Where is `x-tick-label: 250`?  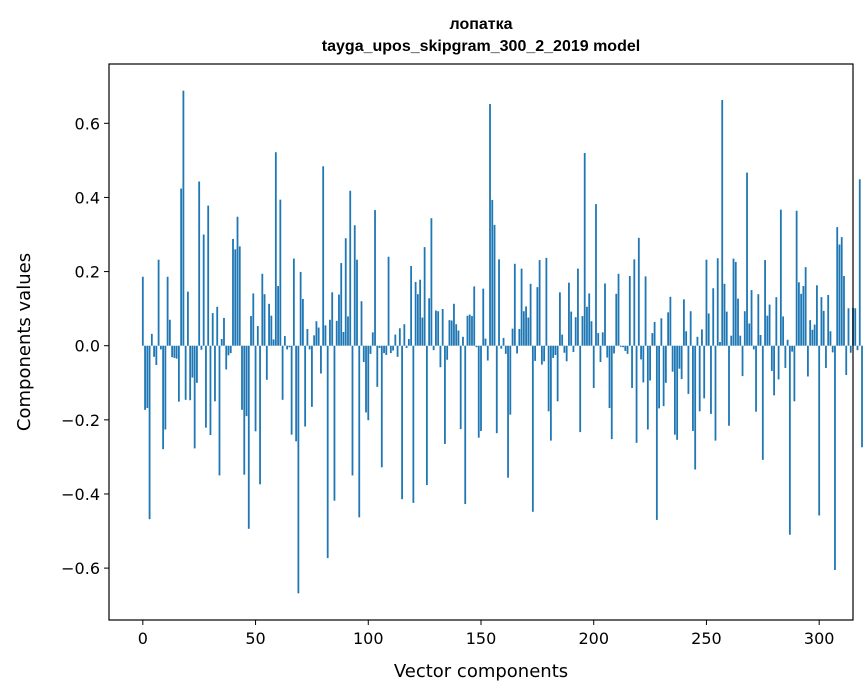
x-tick-label: 250 is located at coordinates (706, 638).